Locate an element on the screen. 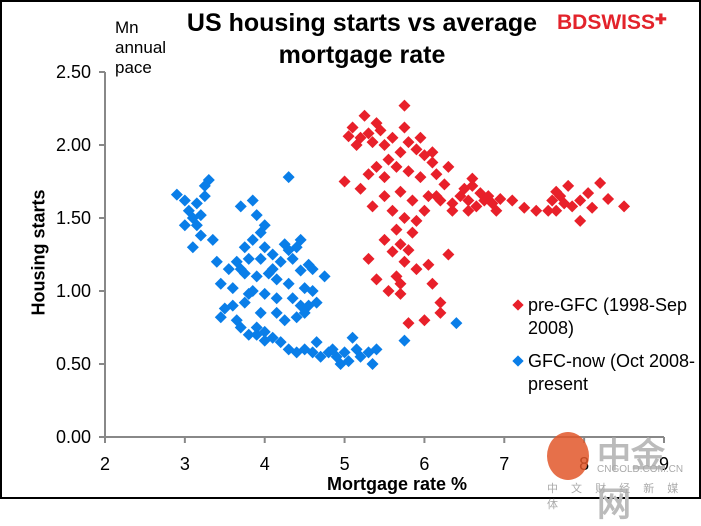 The image size is (701, 526). x-tick-label: 4 is located at coordinates (265, 464).